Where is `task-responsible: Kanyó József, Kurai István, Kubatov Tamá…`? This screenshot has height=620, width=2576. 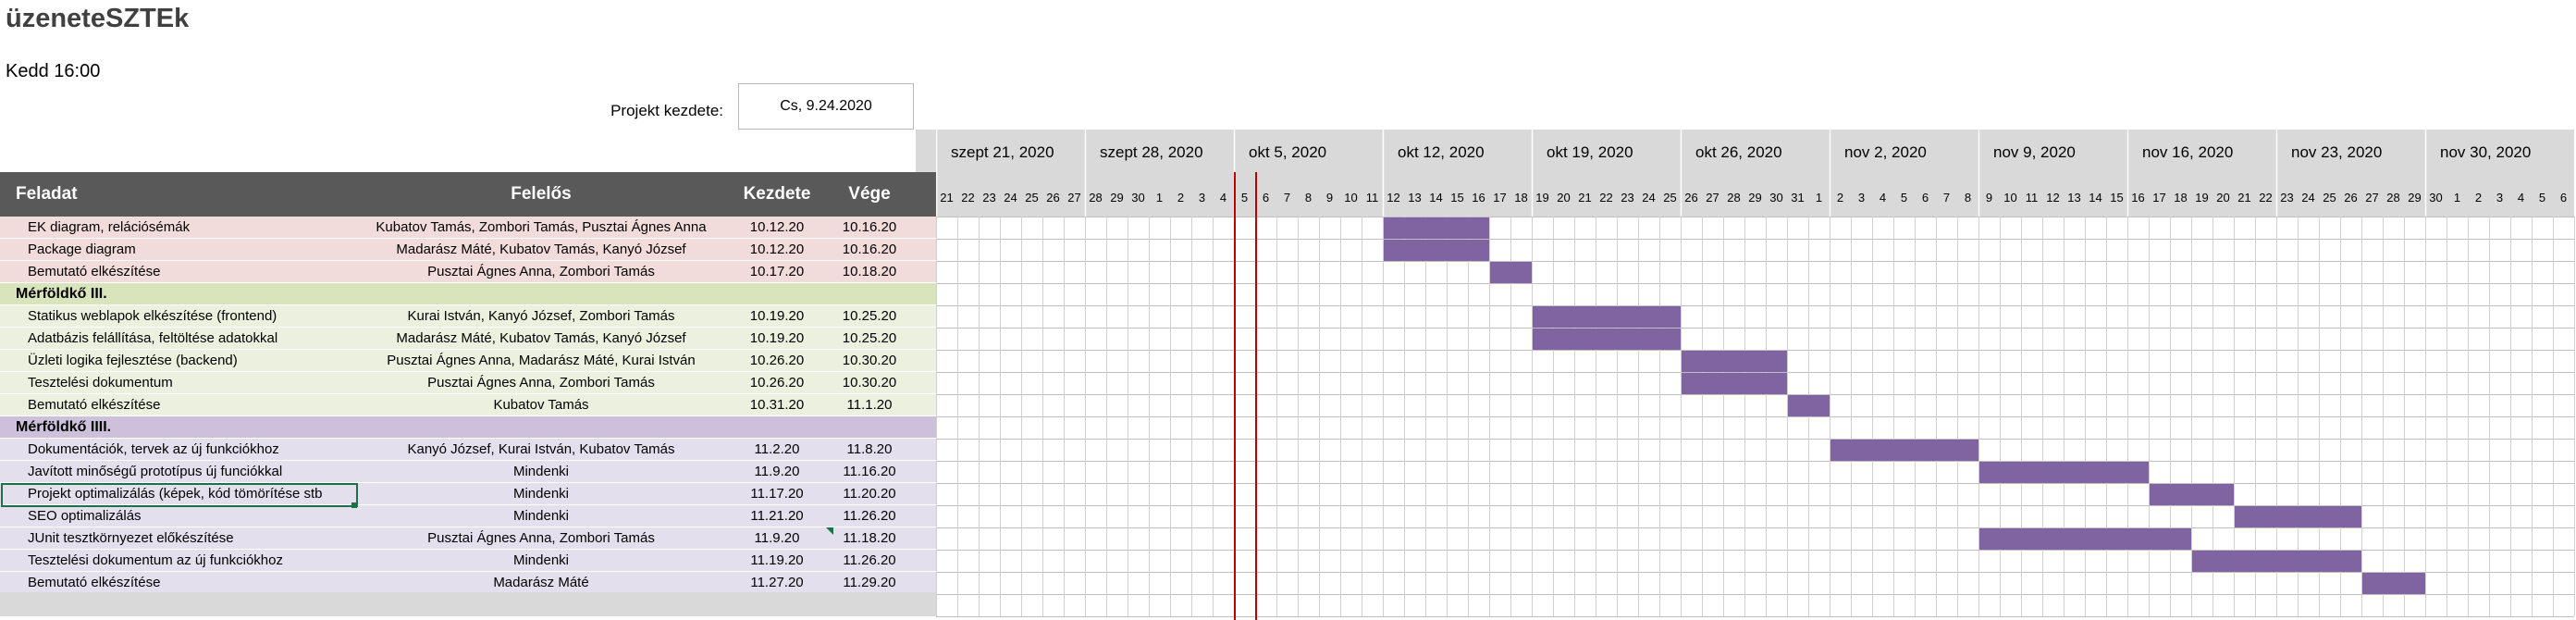 task-responsible: Kanyó József, Kurai István, Kubatov Tamá… is located at coordinates (541, 449).